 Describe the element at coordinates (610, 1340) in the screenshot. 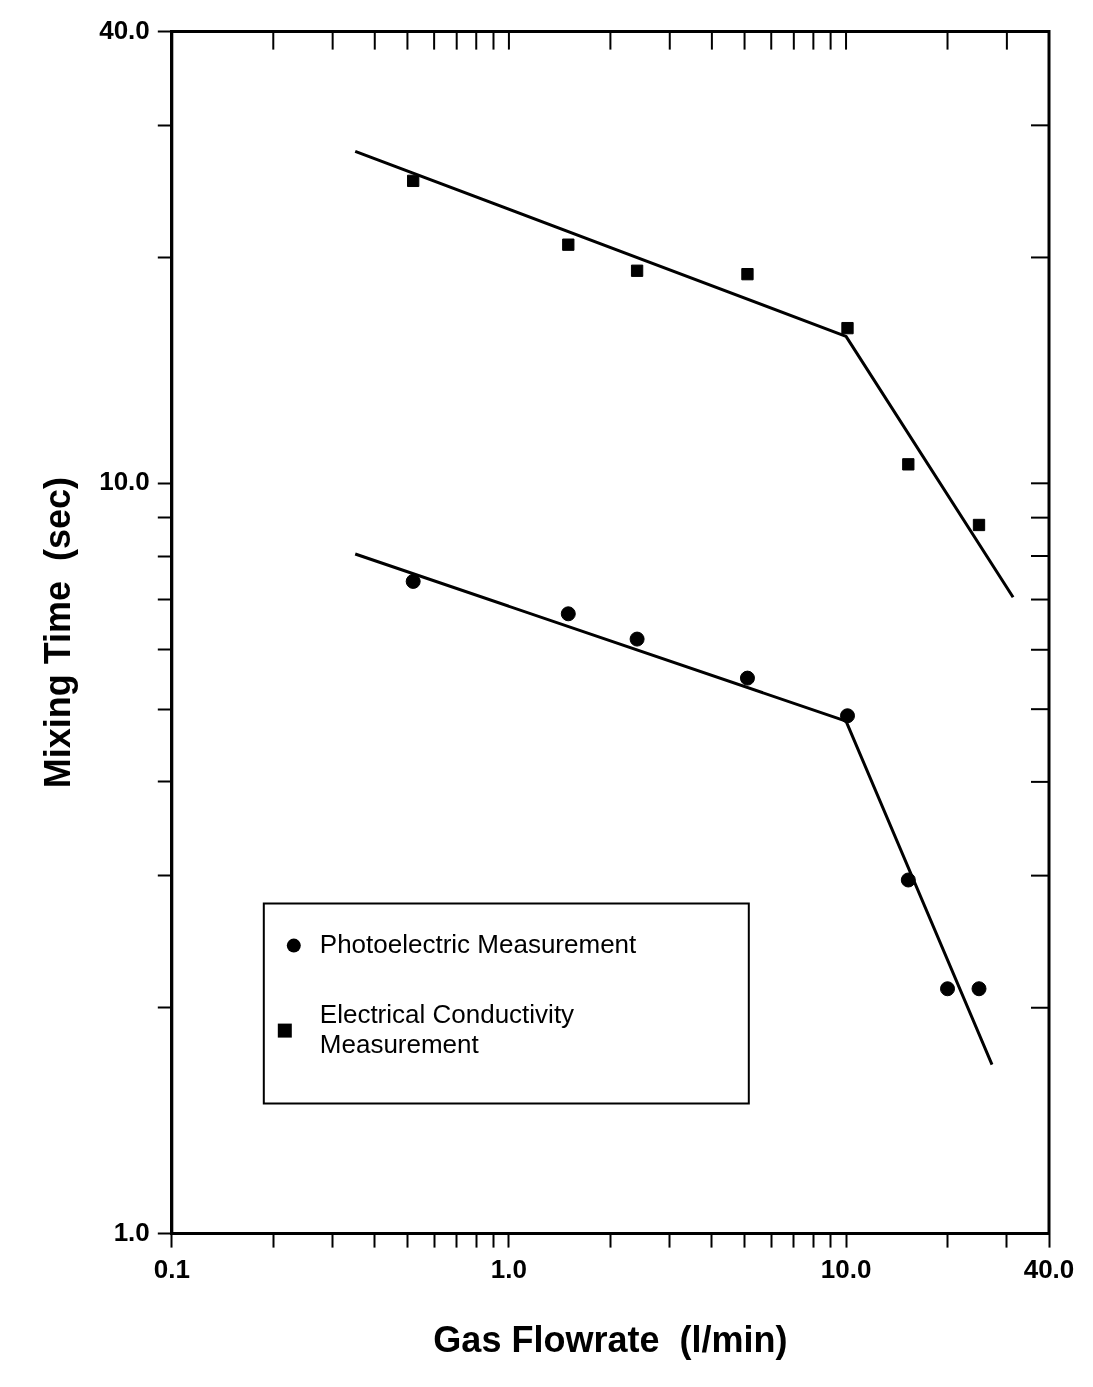

I see `x-axis-title: Gas Flowrate (l/min)` at that location.